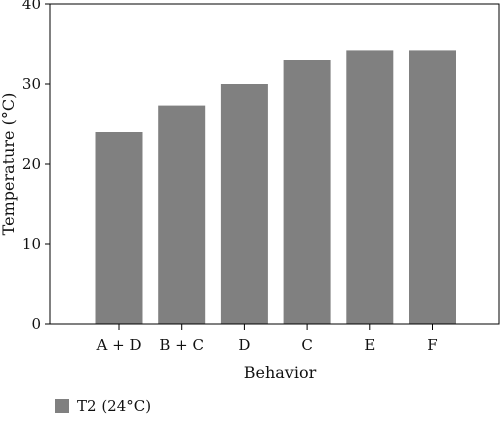 Image resolution: width=500 pixels, height=422 pixels. Describe the element at coordinates (62, 406) in the screenshot. I see `legend-swatch` at that location.